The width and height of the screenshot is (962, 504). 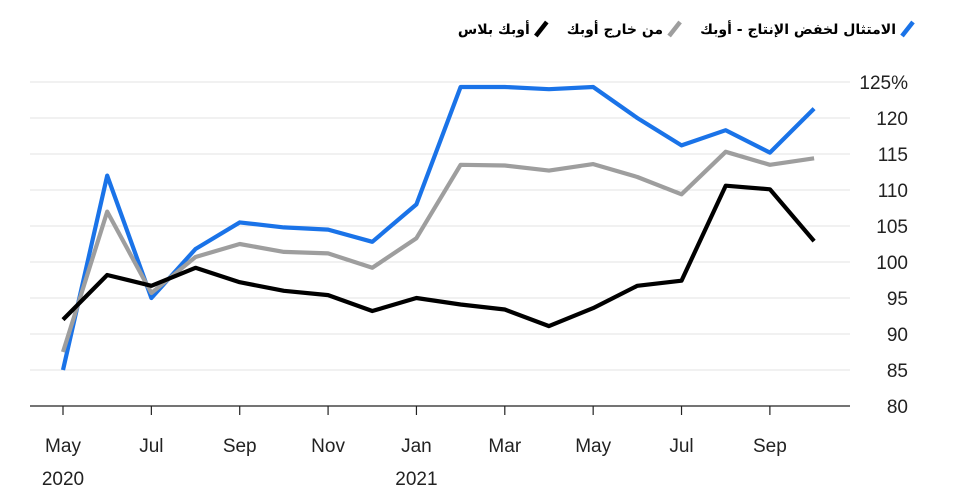 I want to click on y-tick-label: 105, so click(x=892, y=227).